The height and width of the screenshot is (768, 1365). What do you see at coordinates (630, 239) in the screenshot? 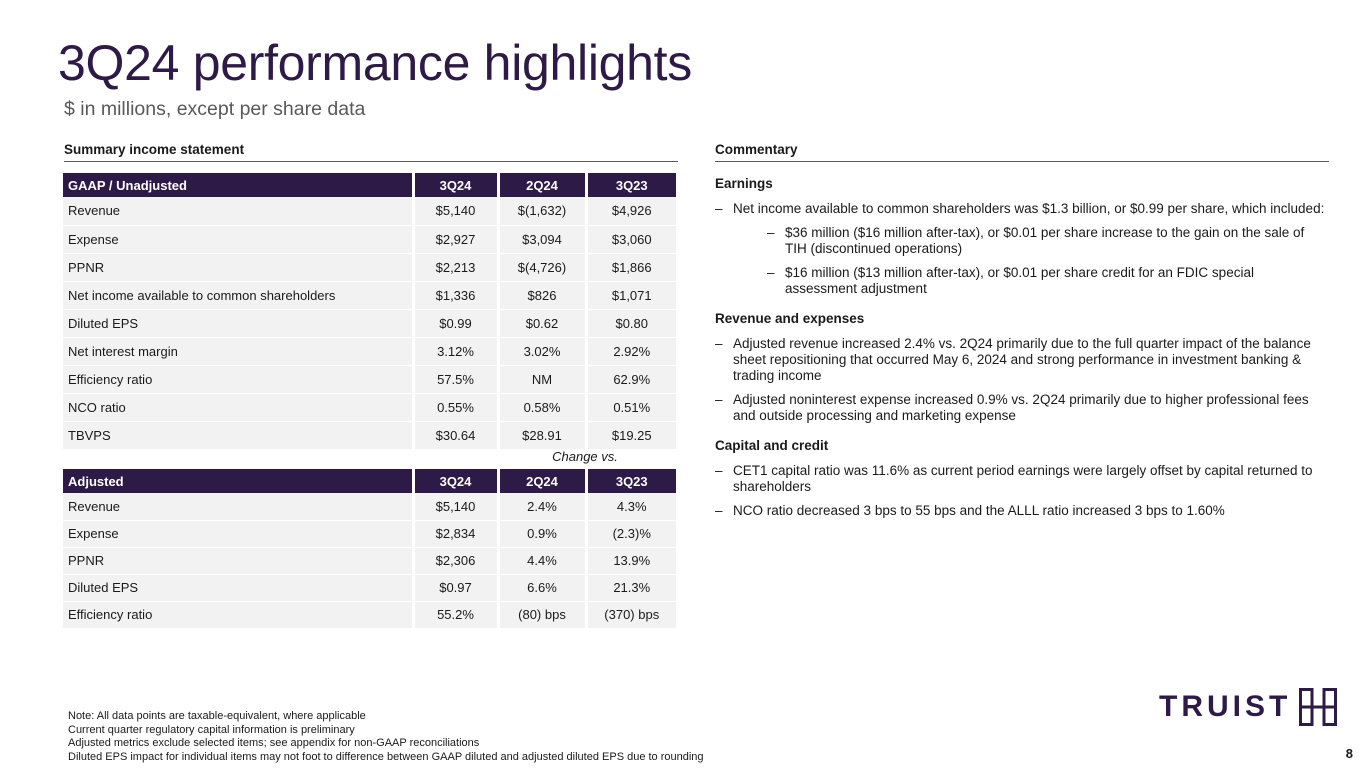
I see `table-cell: $3,060` at bounding box center [630, 239].